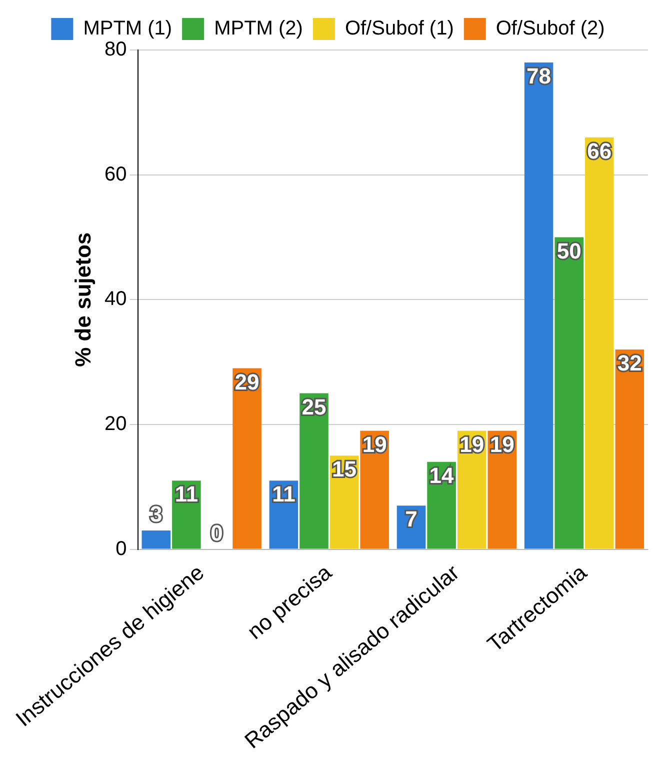 Image resolution: width=668 pixels, height=767 pixels. Describe the element at coordinates (629, 363) in the screenshot. I see `data-label: 32` at that location.